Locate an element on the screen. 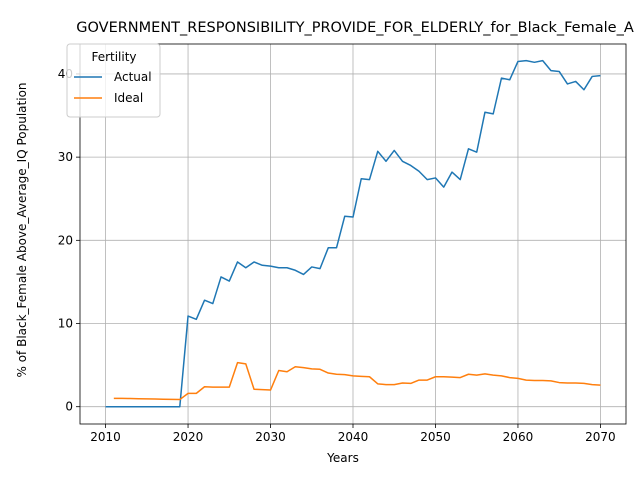  x-tick-label: 2060 is located at coordinates (518, 437).